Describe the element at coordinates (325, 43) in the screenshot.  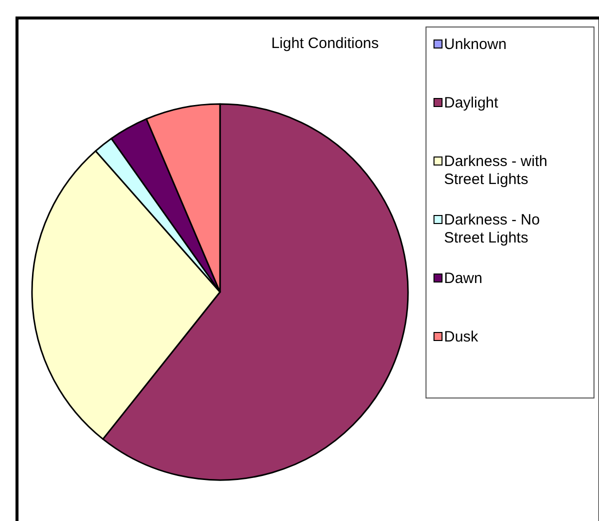
I see `text: Light Conditions` at that location.